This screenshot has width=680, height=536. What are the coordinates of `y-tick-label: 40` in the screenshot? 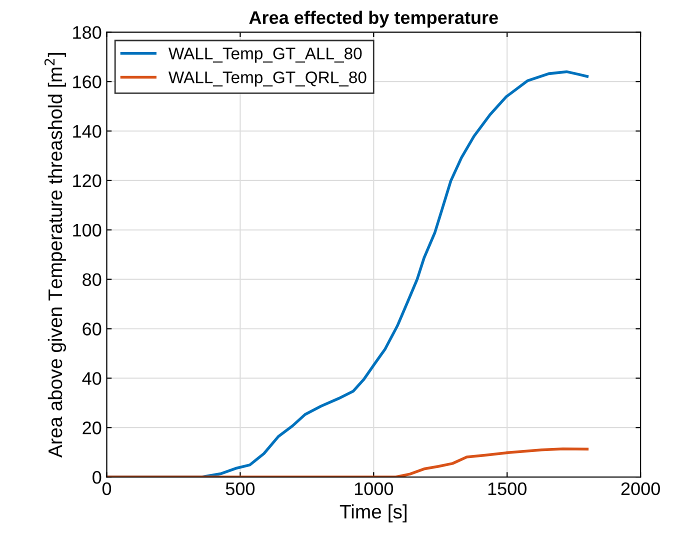 It's located at (92, 378).